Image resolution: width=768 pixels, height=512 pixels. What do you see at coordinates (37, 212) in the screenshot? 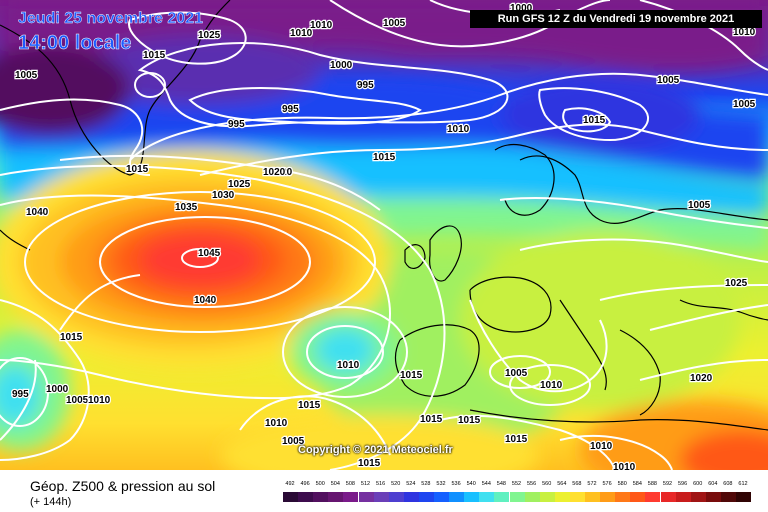
I see `isobar-label: 1040` at bounding box center [37, 212].